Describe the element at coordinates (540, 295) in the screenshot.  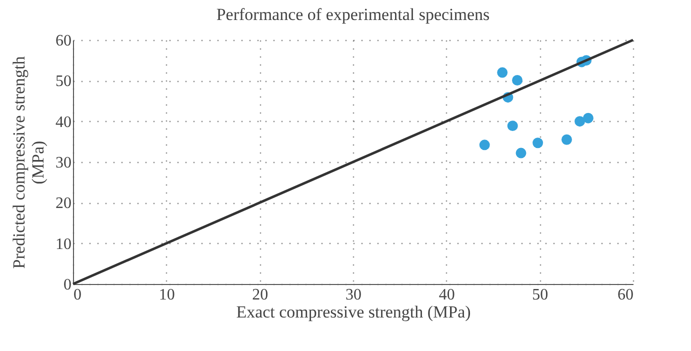
I see `x-tick-label: 50` at that location.